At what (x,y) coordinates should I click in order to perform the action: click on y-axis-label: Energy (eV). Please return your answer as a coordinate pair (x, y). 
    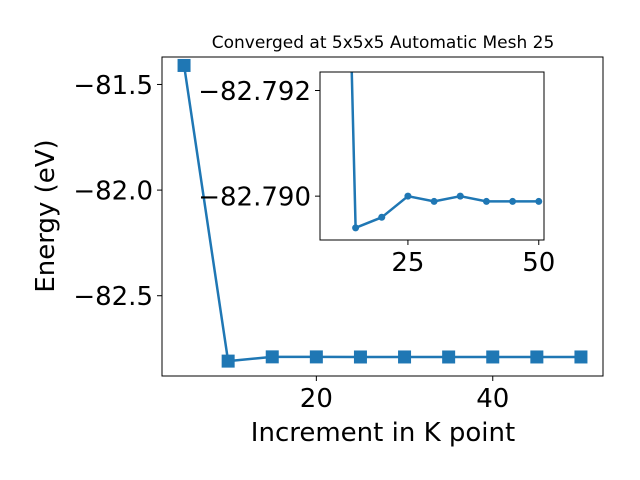
    Looking at the image, I should click on (46, 215).